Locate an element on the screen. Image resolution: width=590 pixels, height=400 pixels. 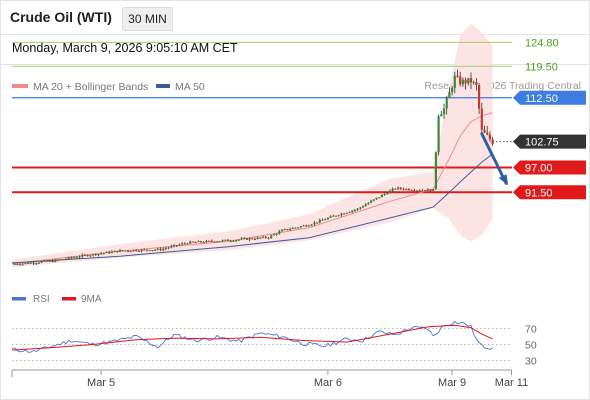
header-bar: Crude Oil (WTI) 30 MIN is located at coordinates (294, 17).